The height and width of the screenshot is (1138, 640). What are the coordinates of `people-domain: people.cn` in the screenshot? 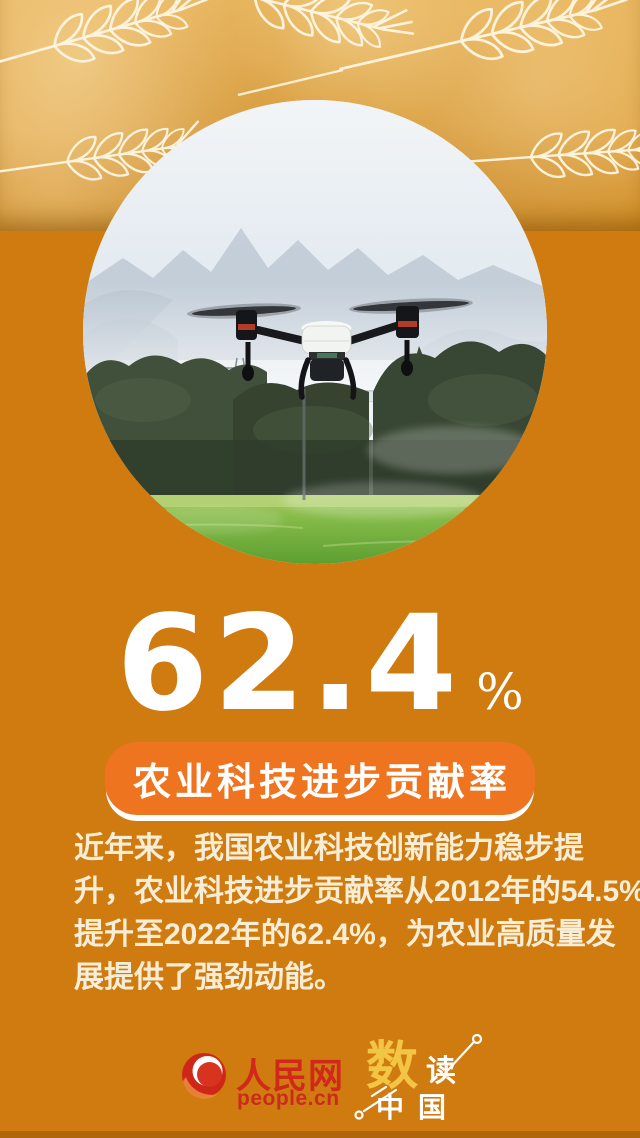 It's located at (288, 1098).